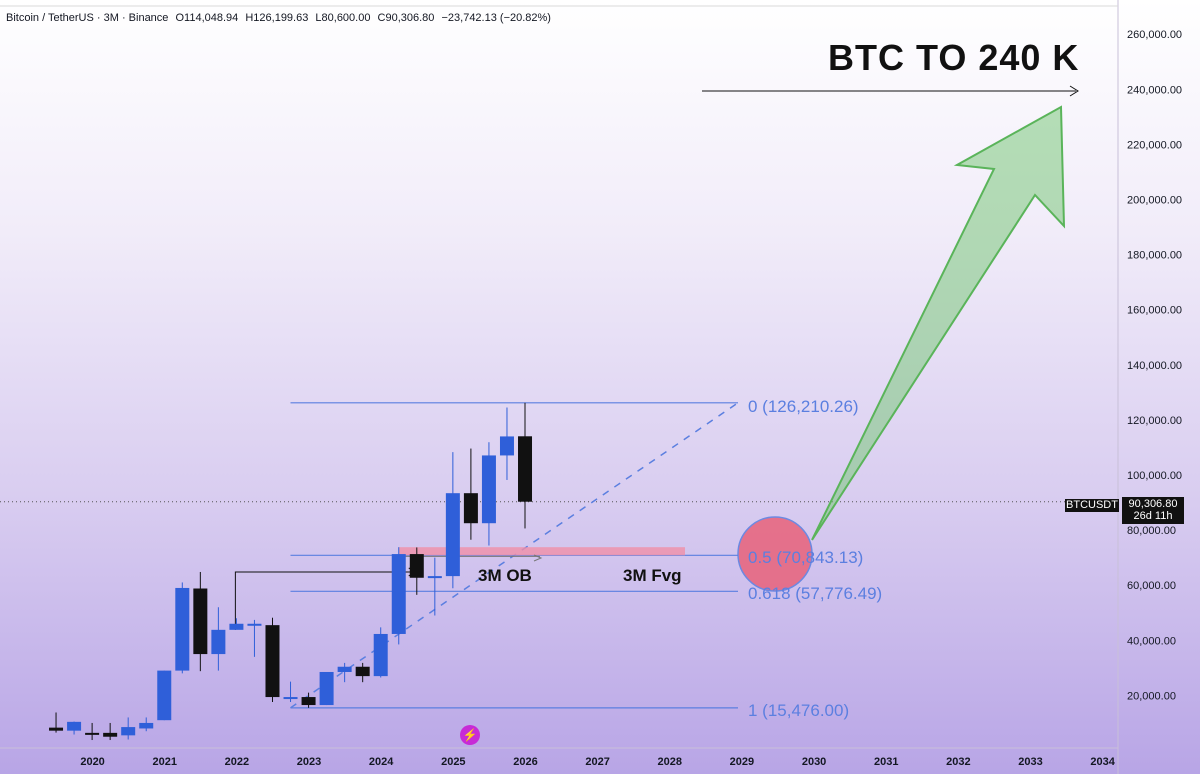 This screenshot has height=774, width=1200. What do you see at coordinates (1154, 256) in the screenshot?
I see `y-tick-label: 180,000.00` at bounding box center [1154, 256].